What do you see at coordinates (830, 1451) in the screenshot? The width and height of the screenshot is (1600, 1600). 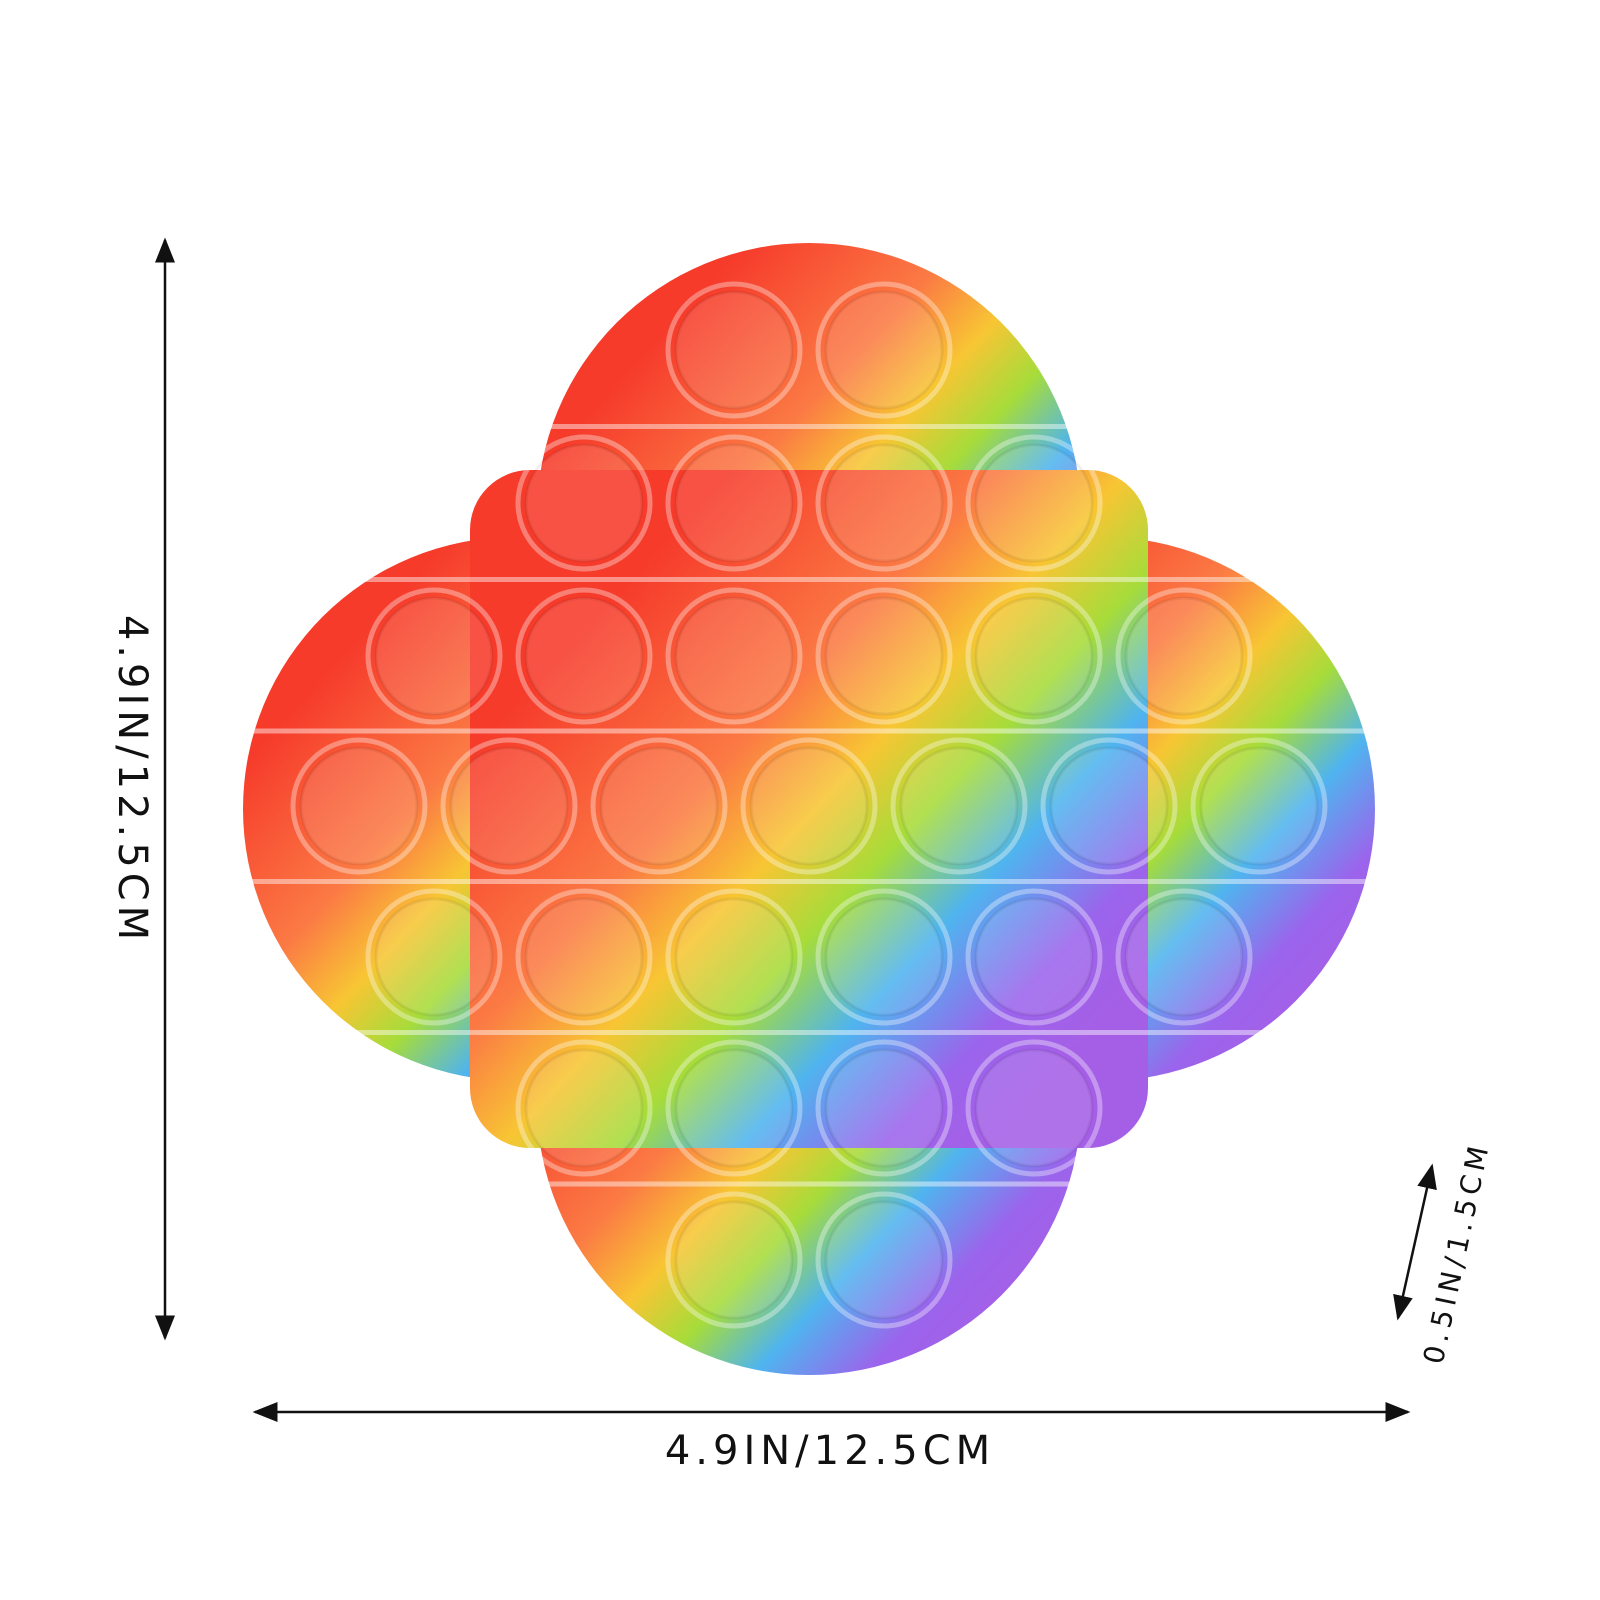 I see `width-label: 4.9IN/12.5CM` at bounding box center [830, 1451].